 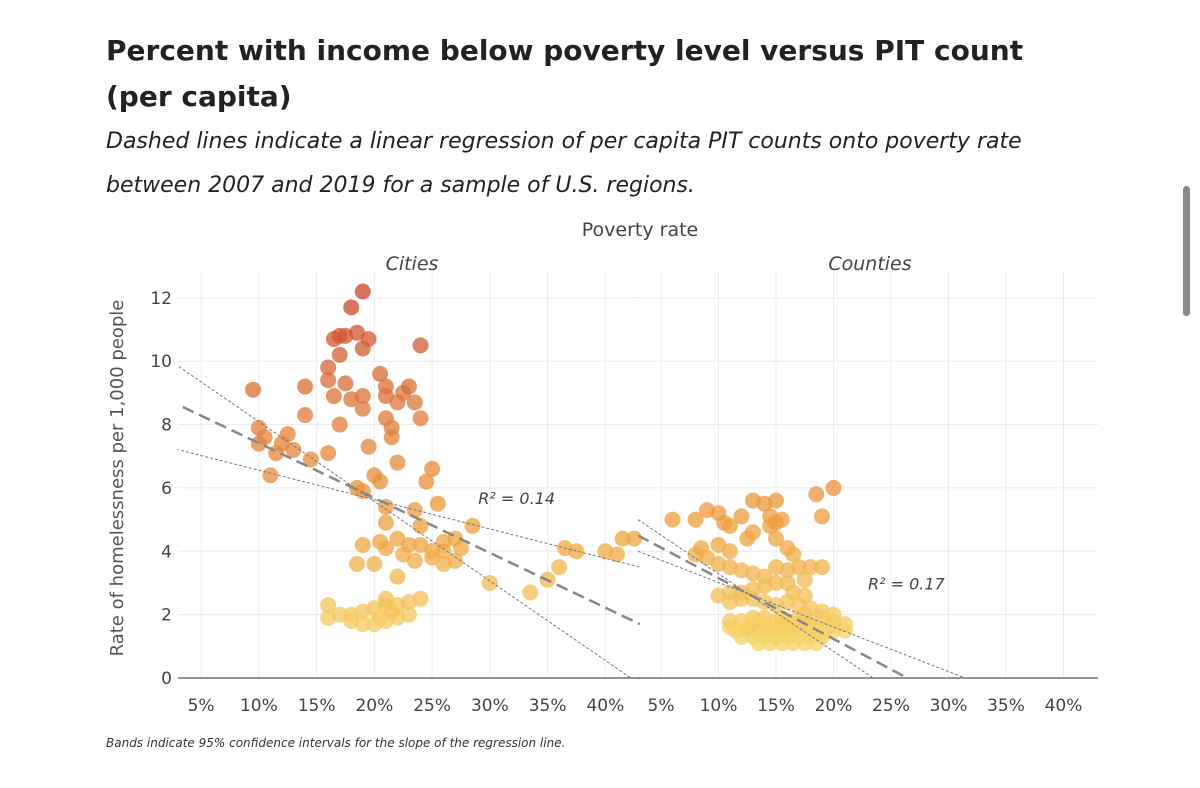 What do you see at coordinates (907, 583) in the screenshot?
I see `r-squared-label: R² = 0.17` at bounding box center [907, 583].